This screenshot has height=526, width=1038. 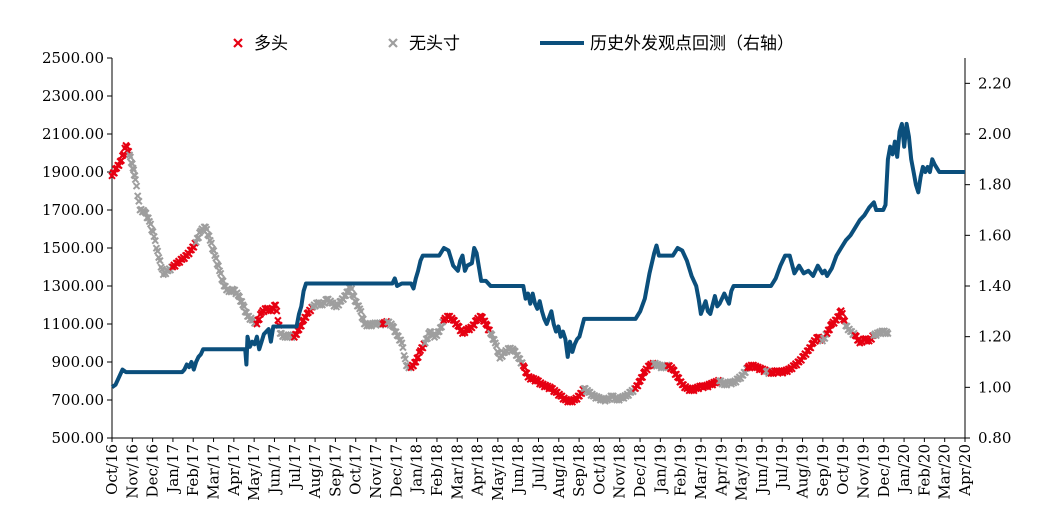 What do you see at coordinates (234, 470) in the screenshot?
I see `x-tick-label: Apr/17` at bounding box center [234, 470].